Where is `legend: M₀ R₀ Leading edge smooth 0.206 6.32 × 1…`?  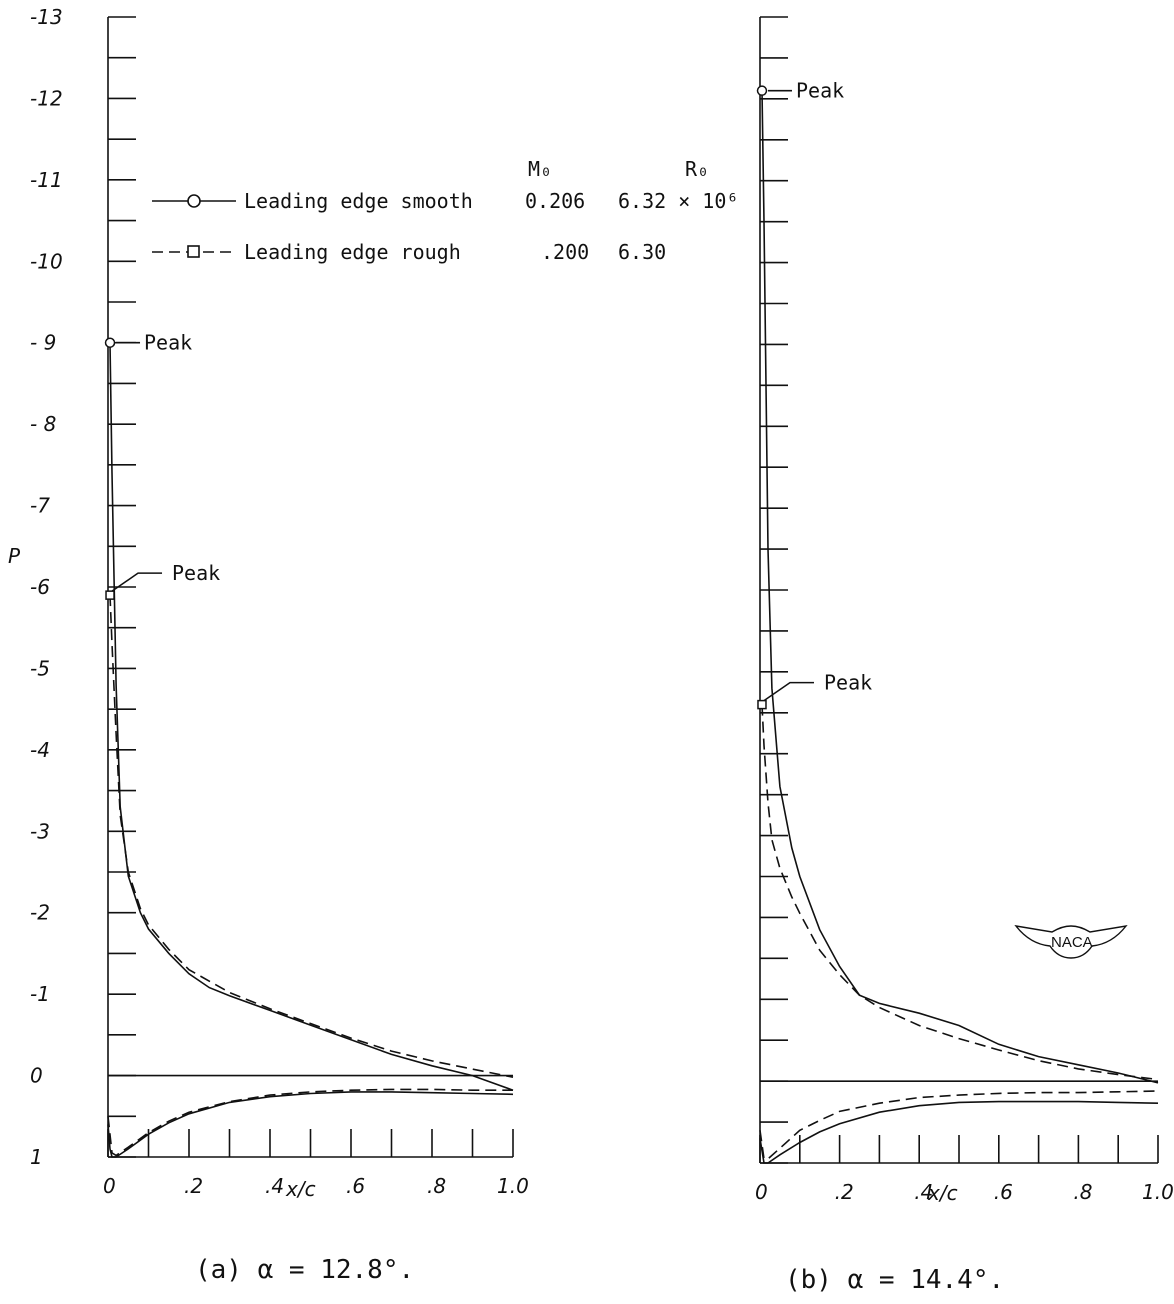
legend: M₀ R₀ Leading edge smooth 0.206 6.32 × 1… is located at coordinates (445, 210).